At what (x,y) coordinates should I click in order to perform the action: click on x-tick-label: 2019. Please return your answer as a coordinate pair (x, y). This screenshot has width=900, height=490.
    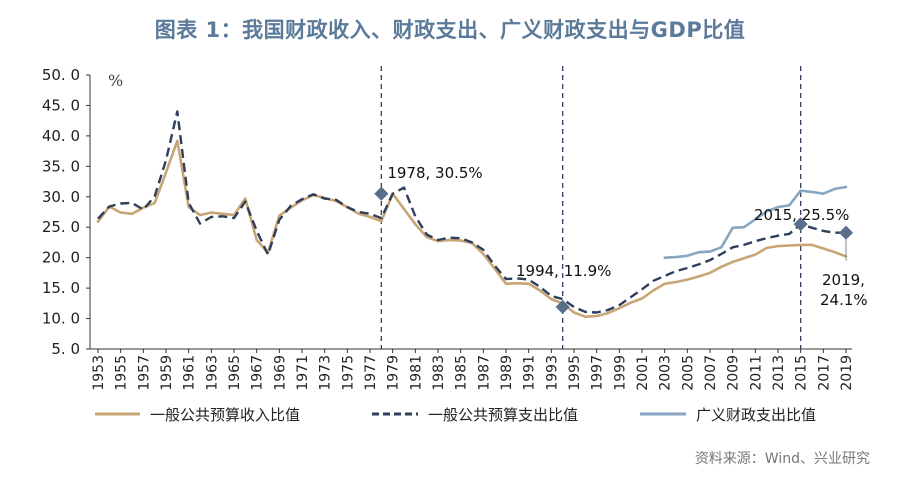
    Looking at the image, I should click on (847, 373).